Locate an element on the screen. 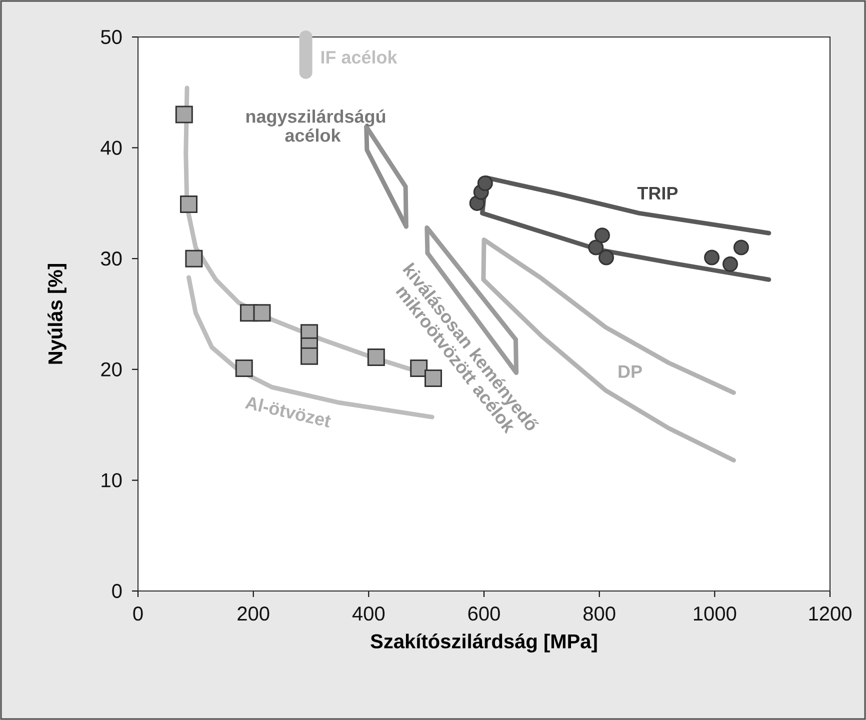 This screenshot has height=720, width=866. x-axis-title: Szakítószilárdság [MPa] is located at coordinates (483, 643).